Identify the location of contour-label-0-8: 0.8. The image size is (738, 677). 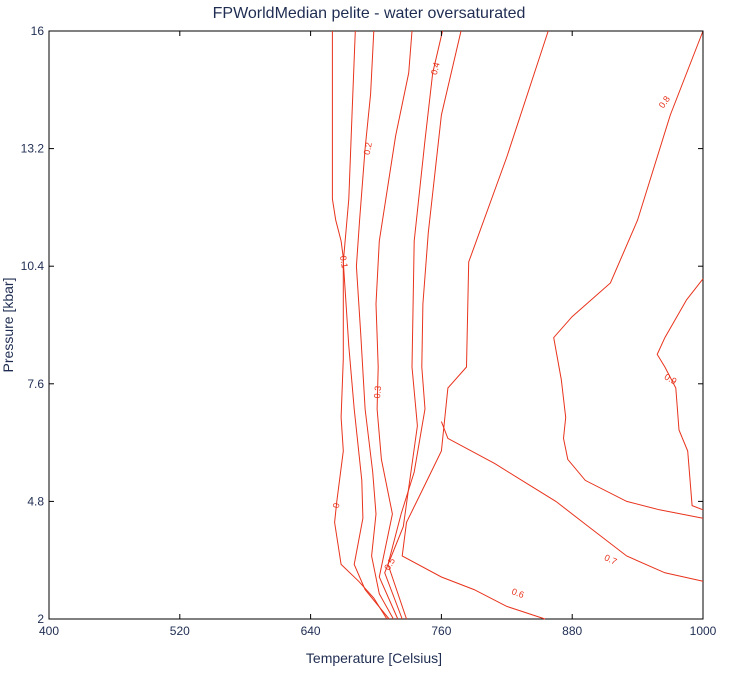
(664, 102).